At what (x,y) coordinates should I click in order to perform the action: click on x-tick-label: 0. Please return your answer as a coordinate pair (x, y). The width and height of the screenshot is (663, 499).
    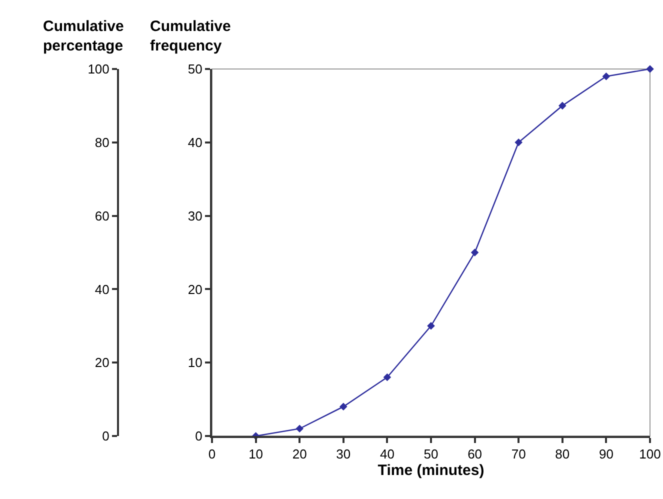
    Looking at the image, I should click on (212, 454).